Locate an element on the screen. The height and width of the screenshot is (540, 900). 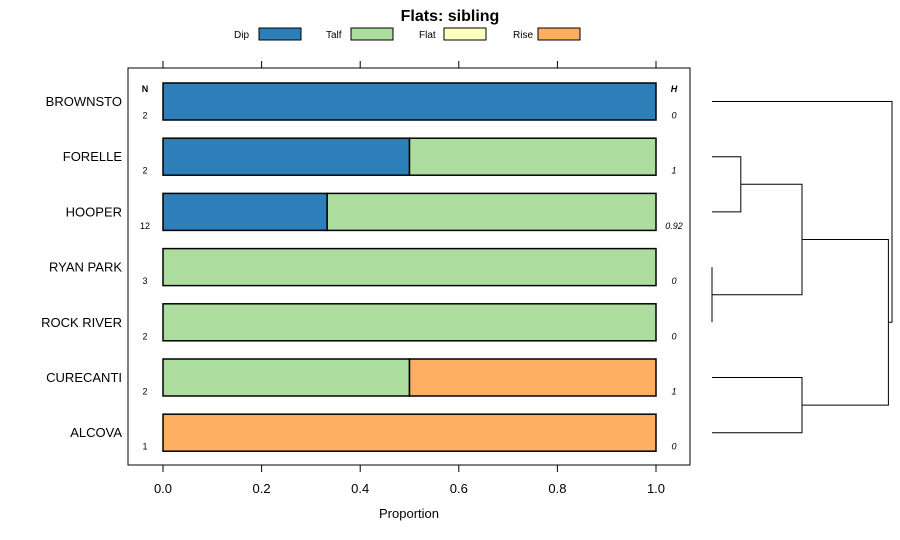
n-value: 12 is located at coordinates (145, 226).